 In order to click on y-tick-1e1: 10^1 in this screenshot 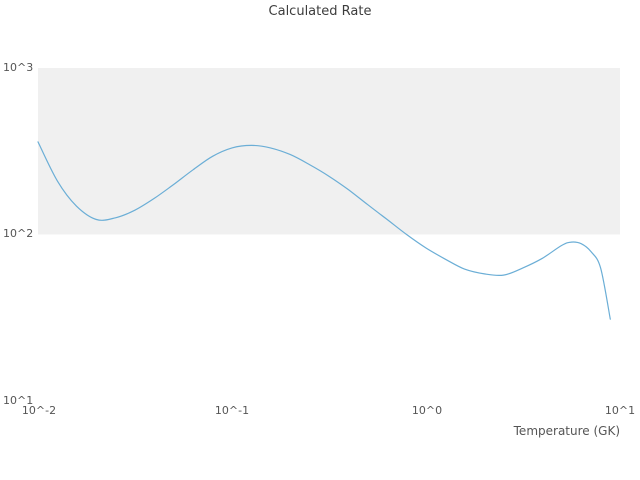, I will do `click(18, 400)`.